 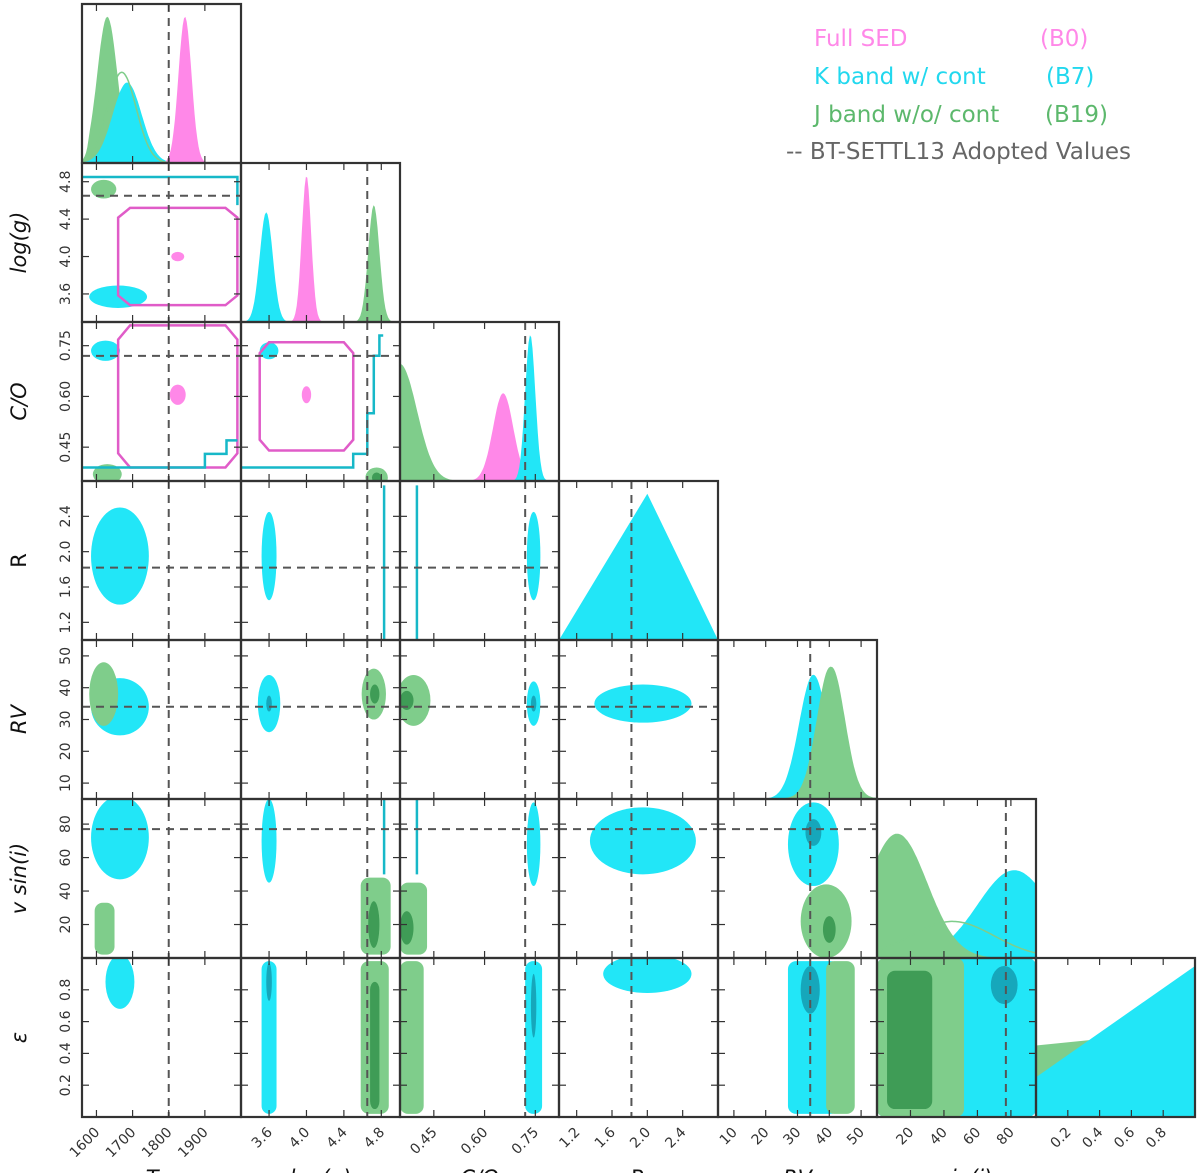 What do you see at coordinates (66, 622) in the screenshot?
I see `y-tick-label: 1.2` at bounding box center [66, 622].